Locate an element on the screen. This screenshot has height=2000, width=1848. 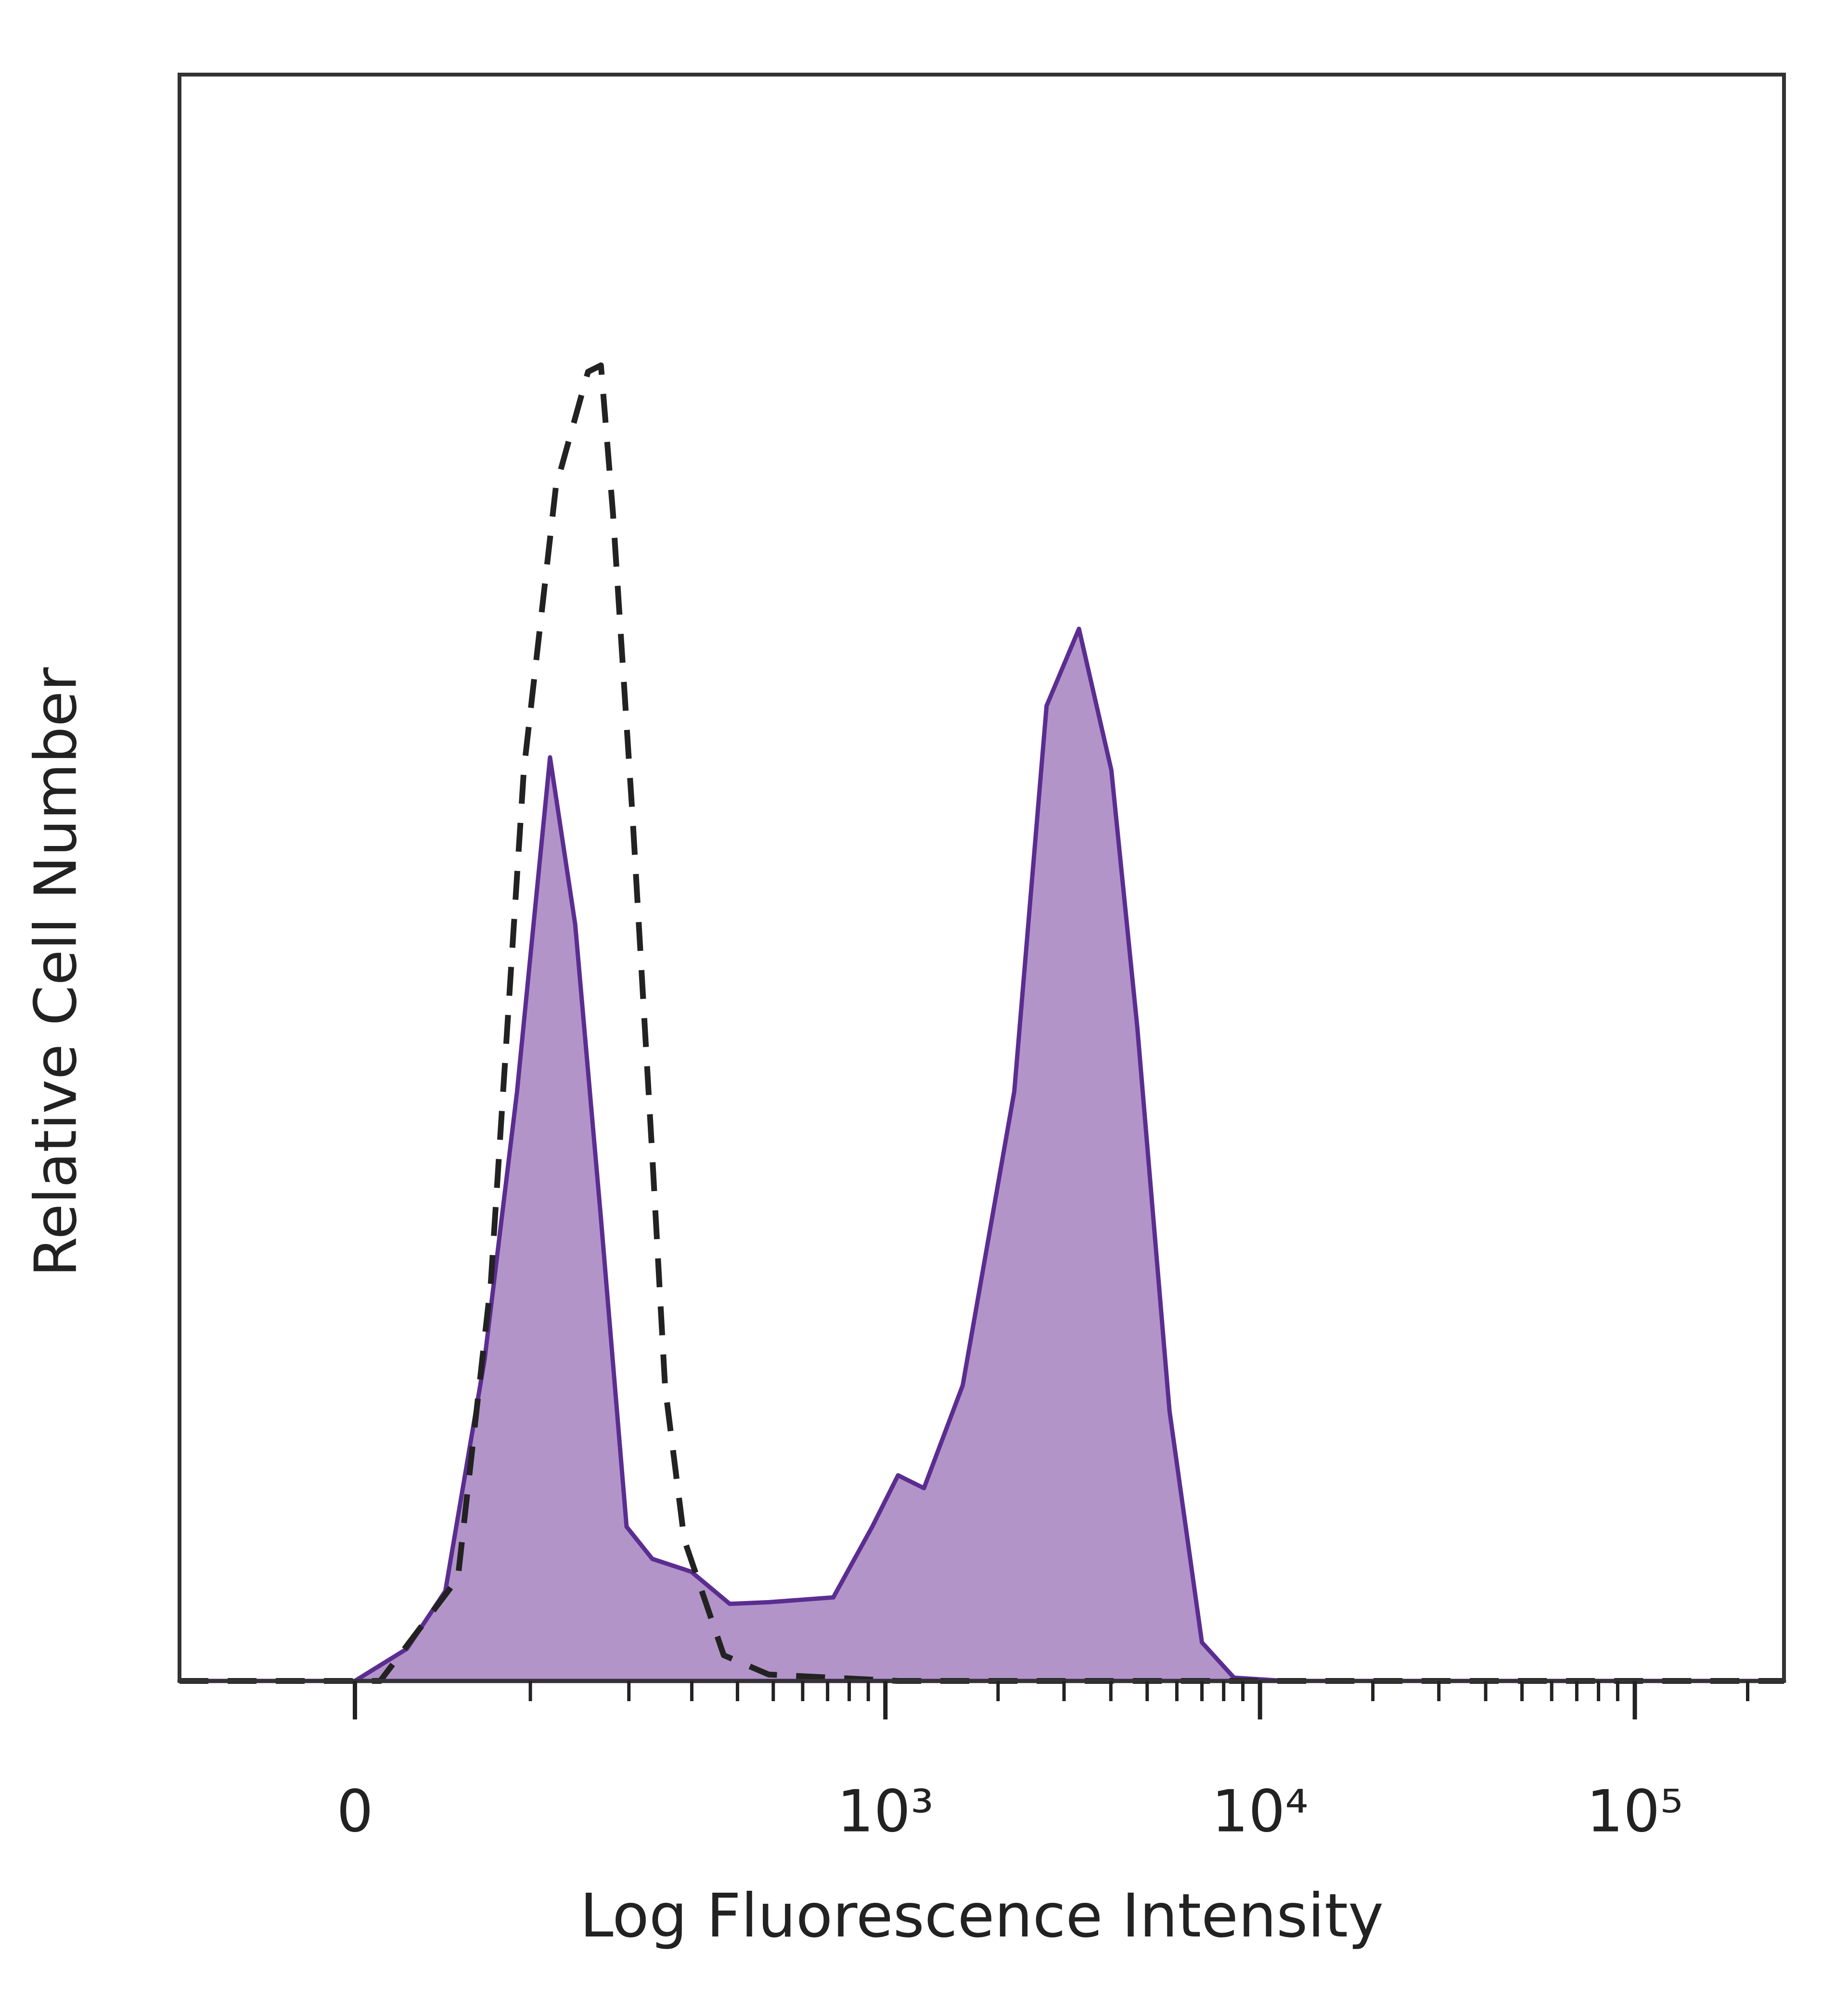
x-tick-label: 10⁴ is located at coordinates (1260, 1812).